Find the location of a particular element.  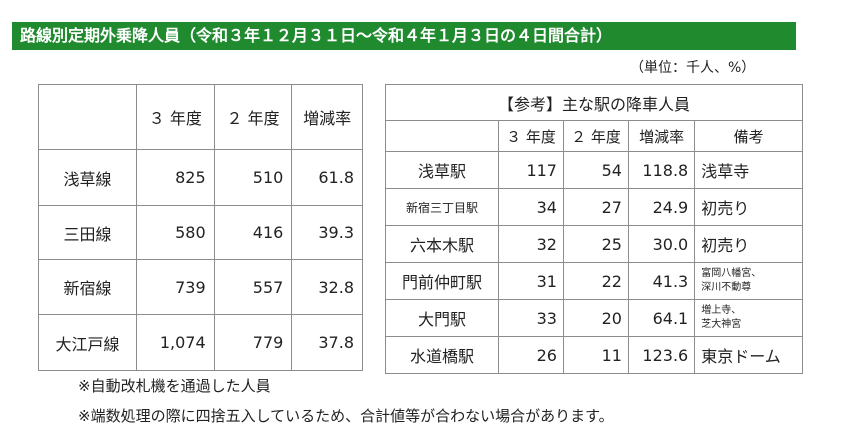

year2-value: 779 is located at coordinates (253, 342).